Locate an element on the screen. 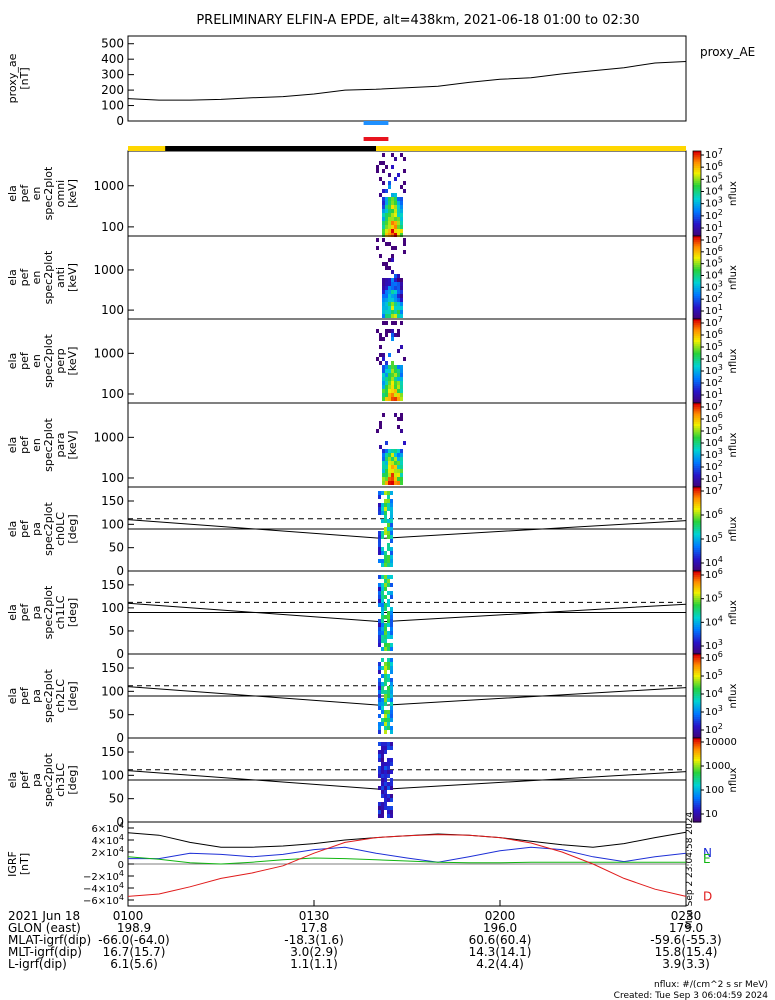 Image resolution: width=775 pixels, height=1000 pixels. pa-y-tick-label: 150 is located at coordinates (112, 668).